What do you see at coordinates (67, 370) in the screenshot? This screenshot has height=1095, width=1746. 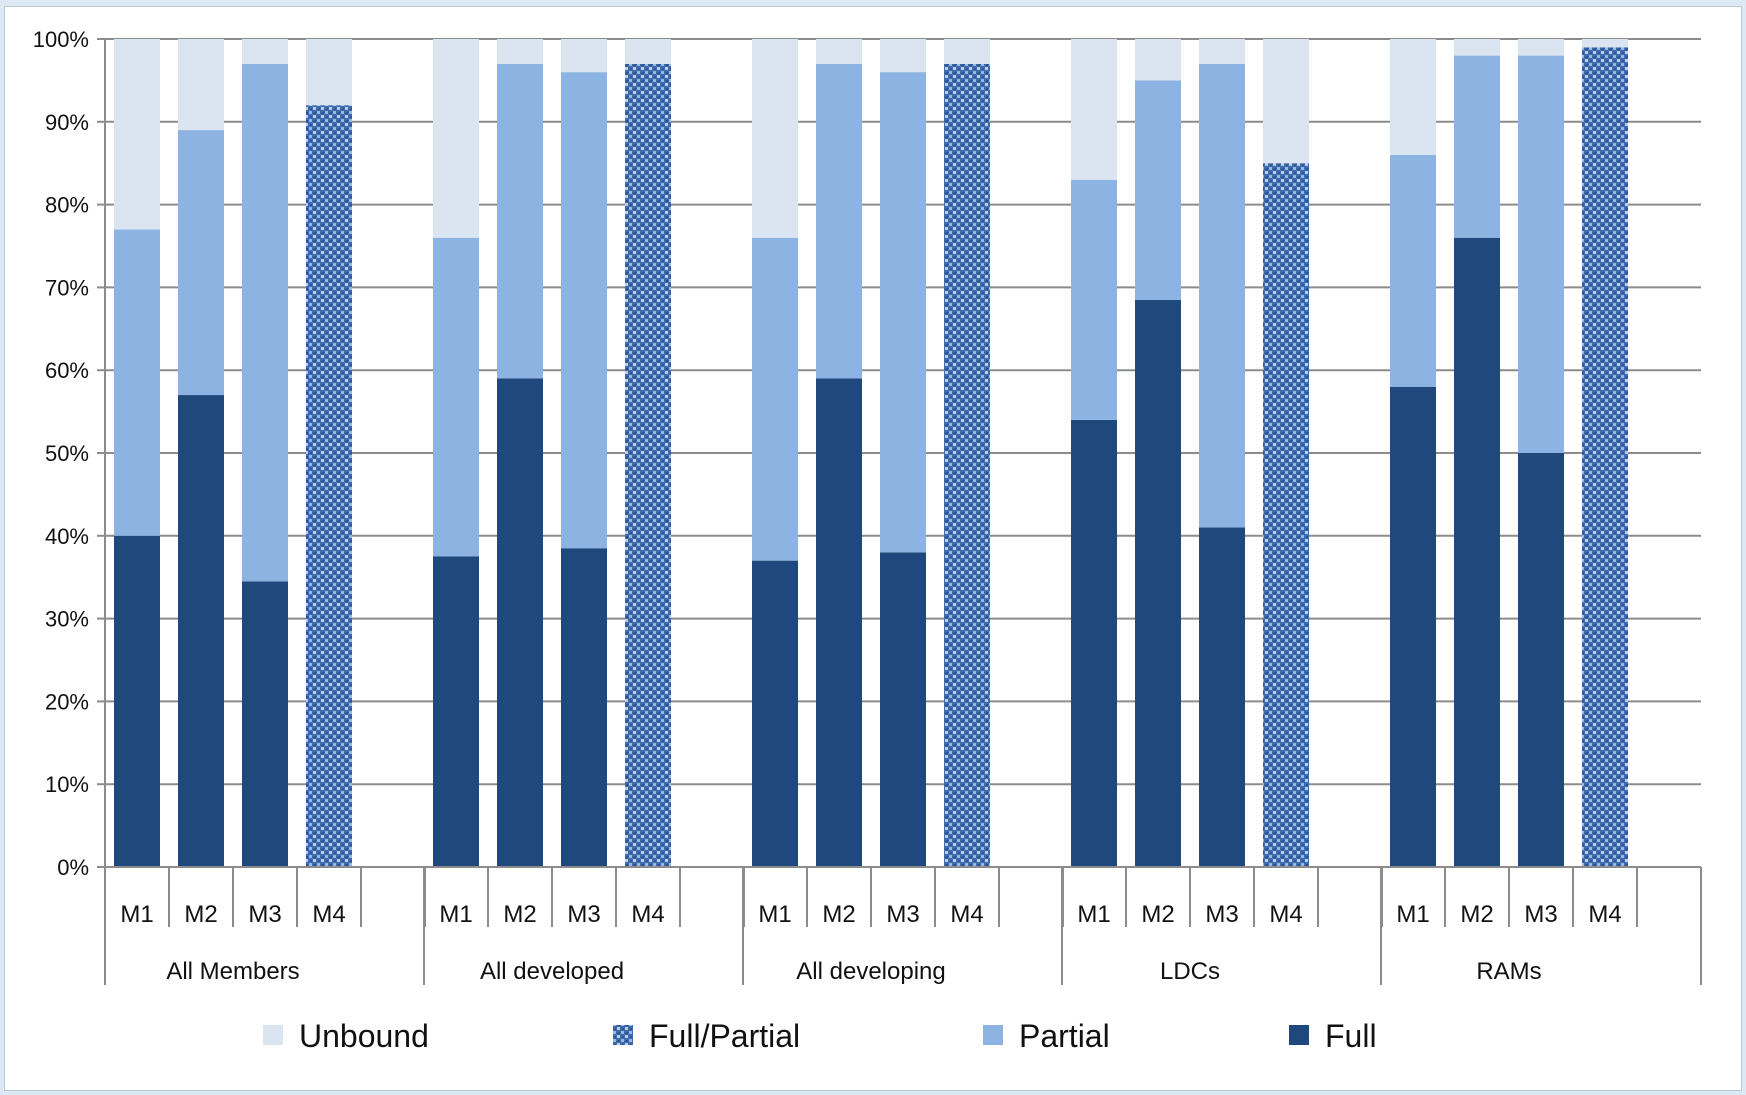 I see `y-tick-label: 60%` at bounding box center [67, 370].